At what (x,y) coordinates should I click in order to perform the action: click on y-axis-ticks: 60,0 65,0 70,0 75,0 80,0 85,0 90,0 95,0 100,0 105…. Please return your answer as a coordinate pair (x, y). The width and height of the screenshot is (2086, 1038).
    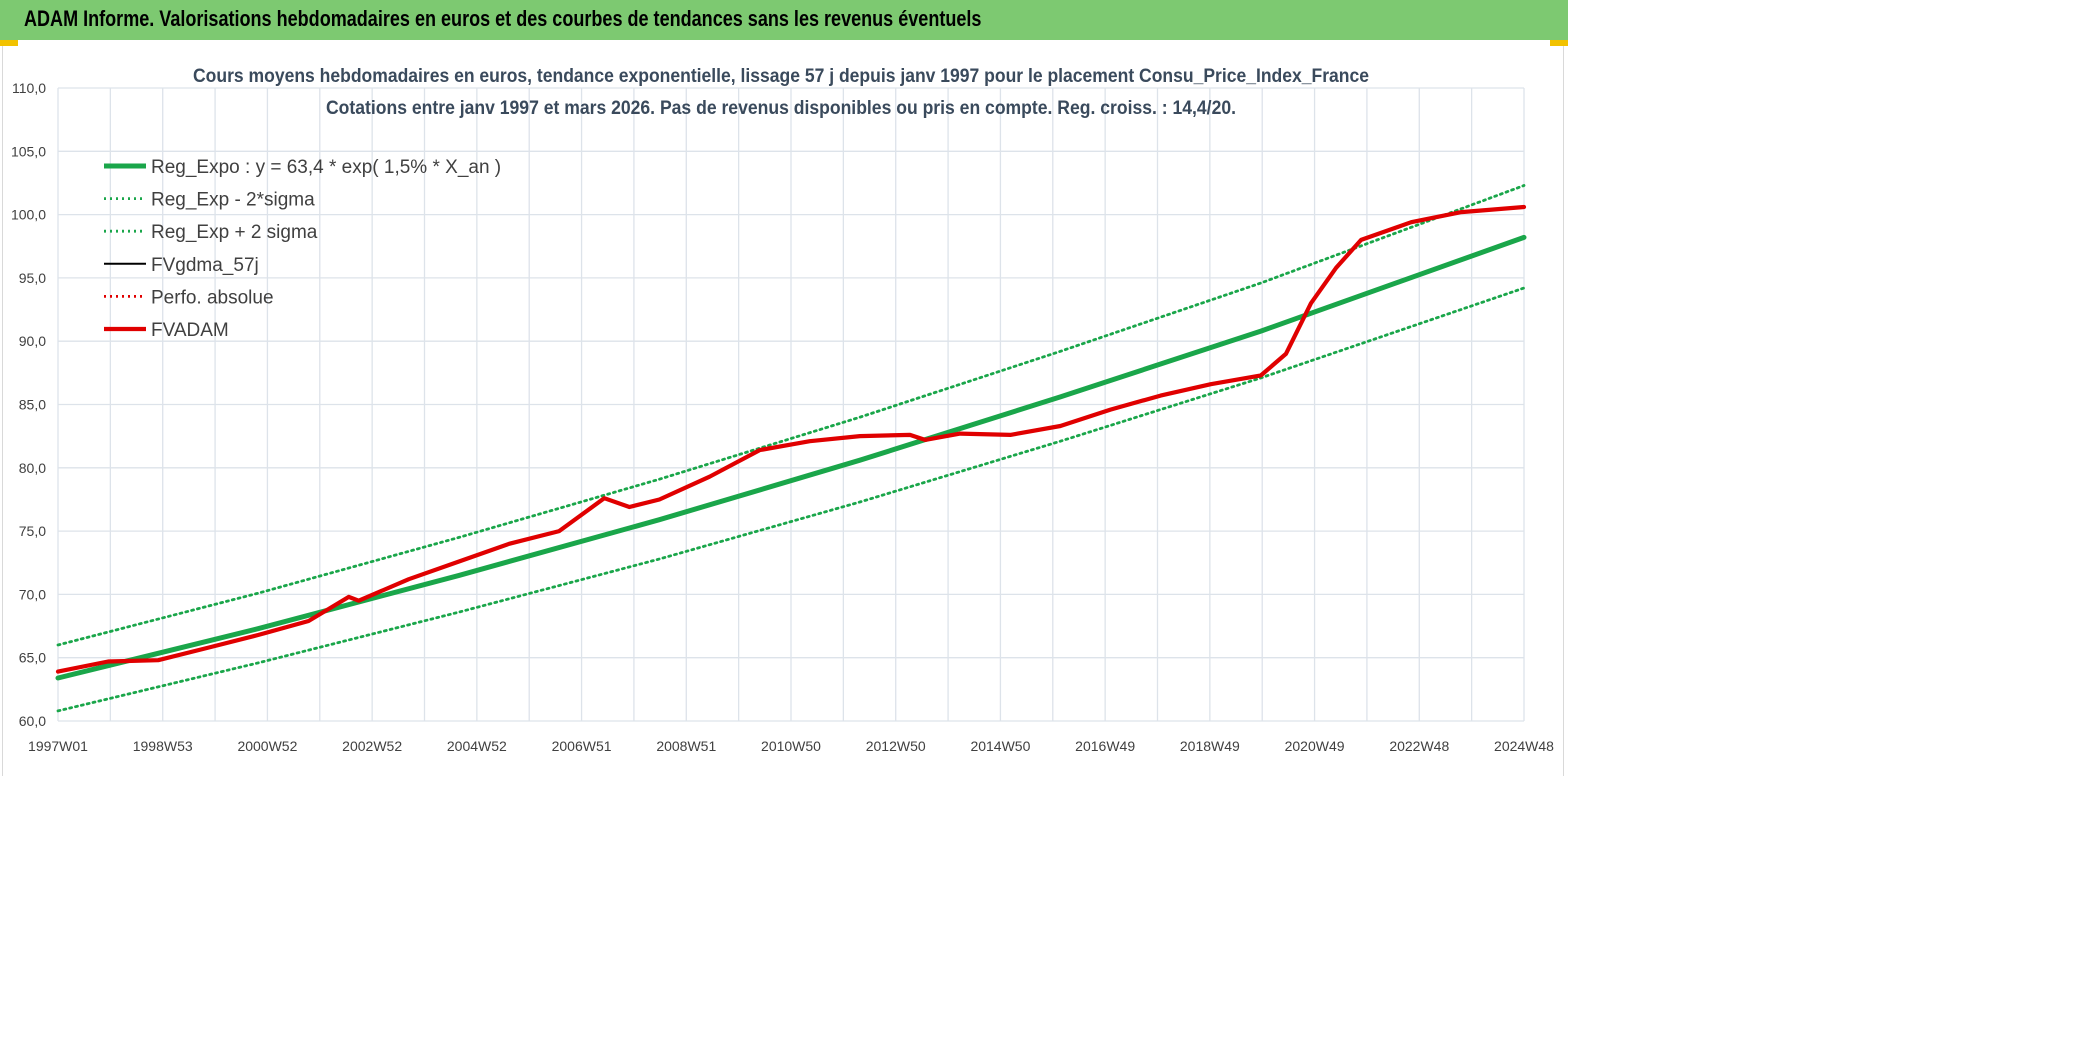
    Looking at the image, I should click on (28, 404).